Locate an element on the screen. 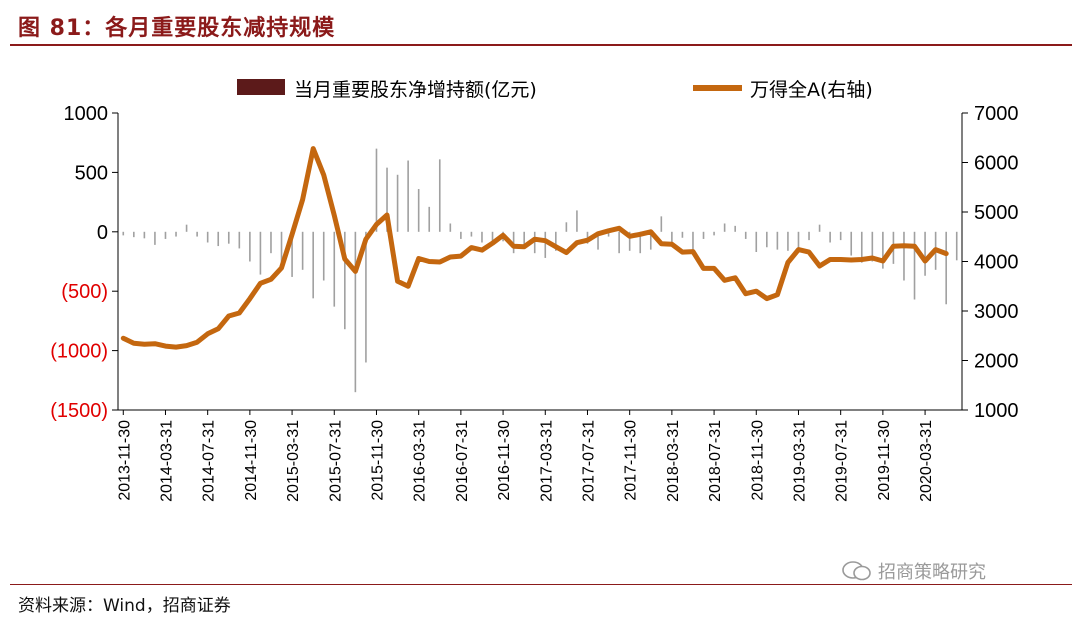  y-left-tick-label: (1500) is located at coordinates (79, 411).